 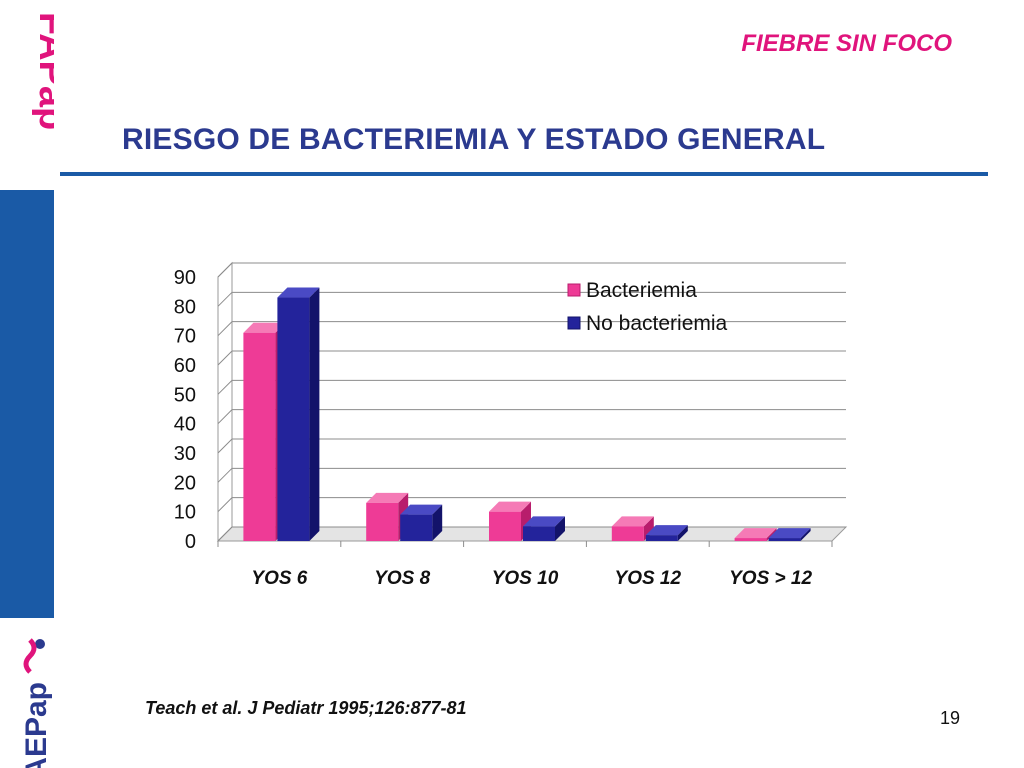 What do you see at coordinates (657, 323) in the screenshot?
I see `legend-label: No bacteriemia` at bounding box center [657, 323].